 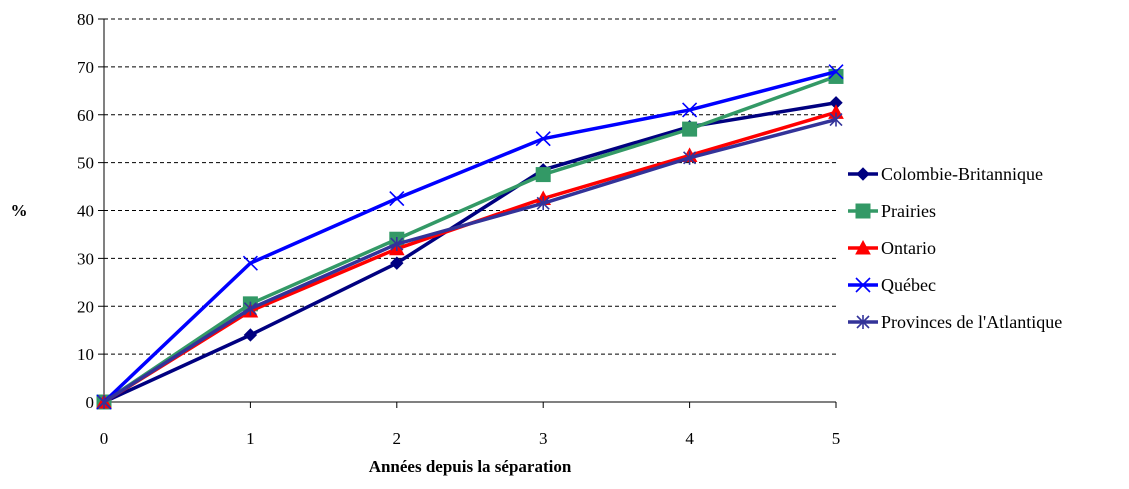 What do you see at coordinates (104, 438) in the screenshot?
I see `x-tick-label: 0` at bounding box center [104, 438].